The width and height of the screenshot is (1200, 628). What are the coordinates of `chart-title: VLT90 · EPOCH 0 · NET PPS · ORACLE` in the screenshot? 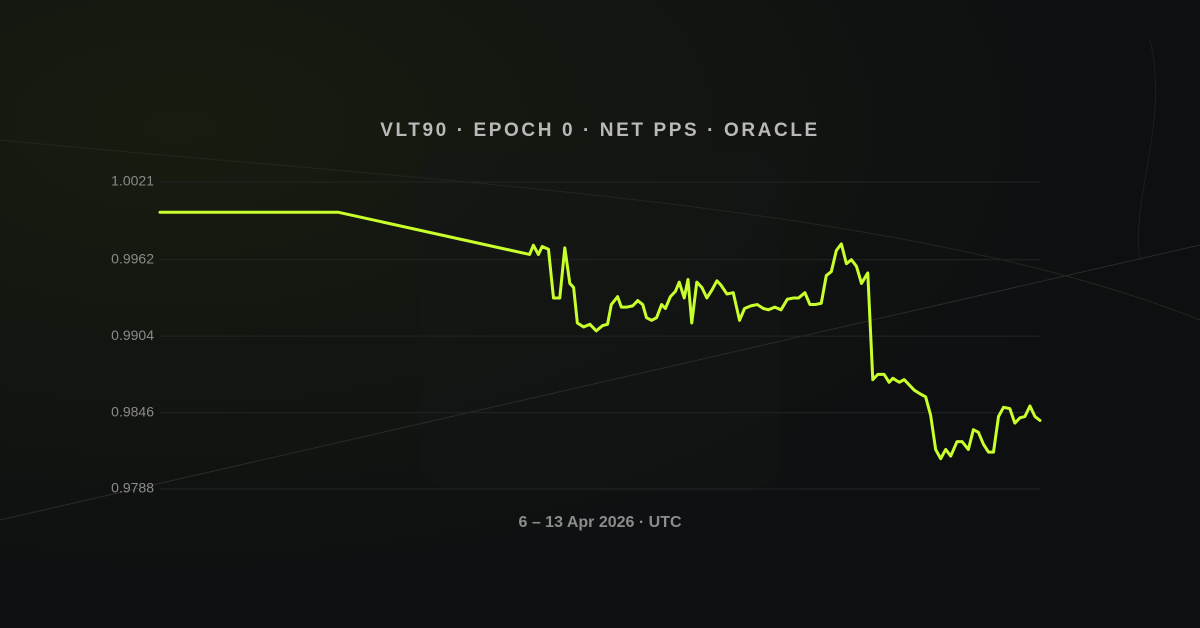 It's located at (600, 130).